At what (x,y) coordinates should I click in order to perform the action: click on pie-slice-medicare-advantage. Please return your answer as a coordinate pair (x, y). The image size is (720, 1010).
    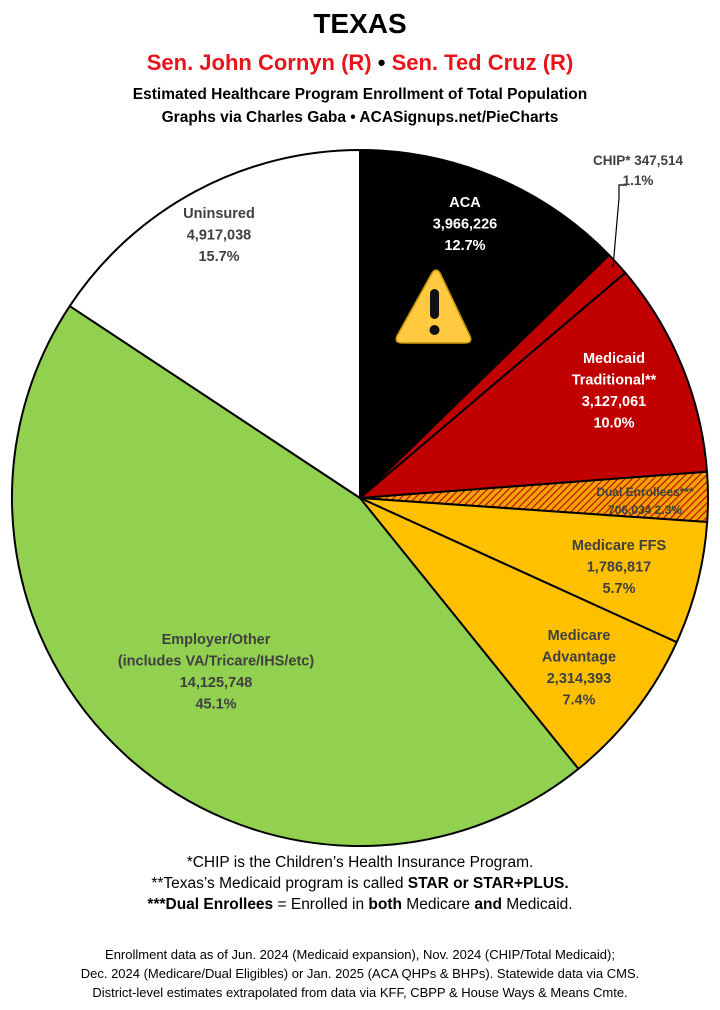
    Looking at the image, I should click on (518, 633).